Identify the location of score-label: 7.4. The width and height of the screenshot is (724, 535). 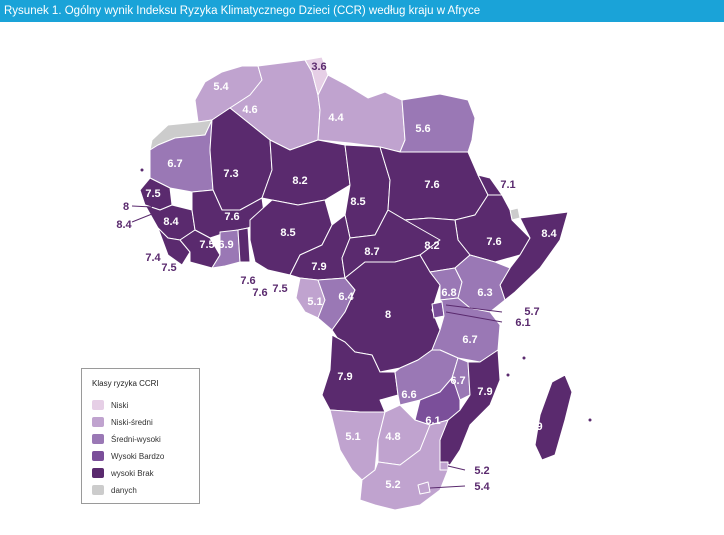
(153, 258).